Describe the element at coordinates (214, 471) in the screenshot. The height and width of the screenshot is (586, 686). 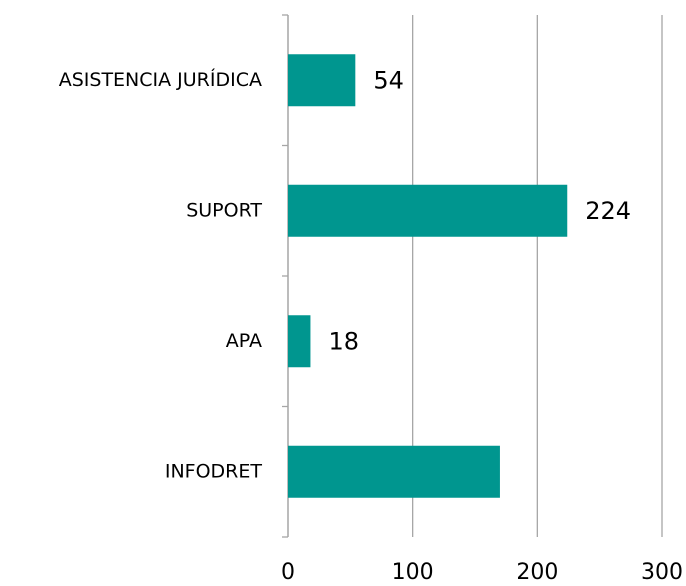
I see `y-tick-label: INFODRET` at that location.